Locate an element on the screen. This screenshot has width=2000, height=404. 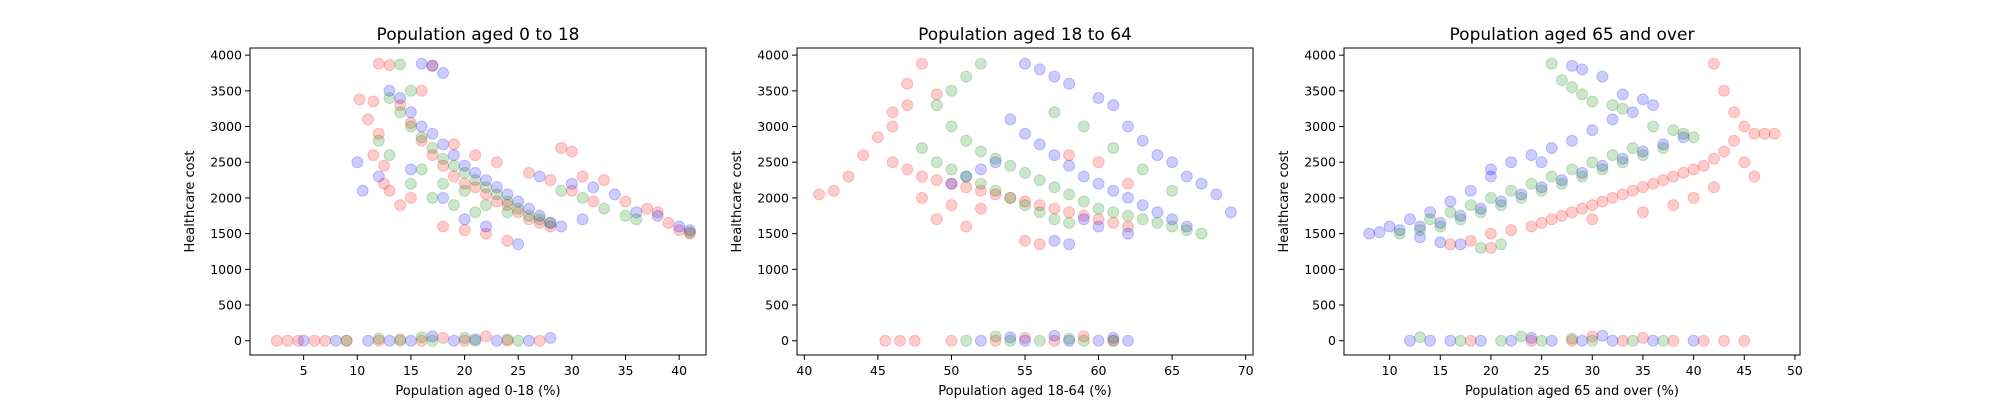
x-tick-label: 35 is located at coordinates (626, 370).